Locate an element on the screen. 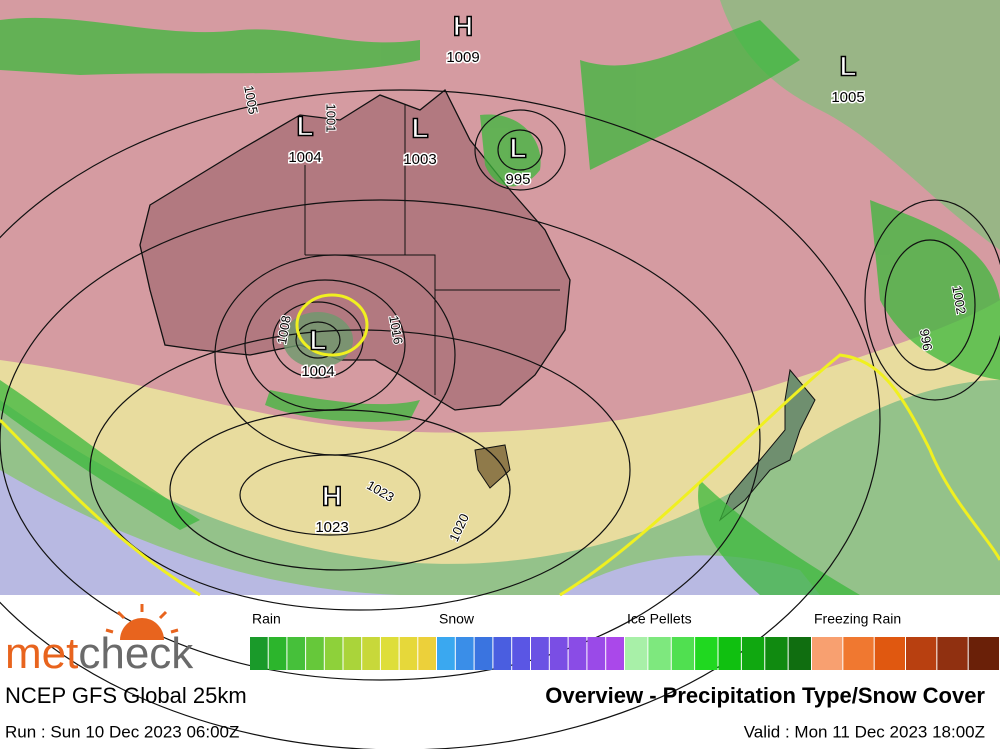 Image resolution: width=1000 pixels, height=754 pixels. run: Run : Sun 10 Dec 2023 06:00Z is located at coordinates (122, 731).